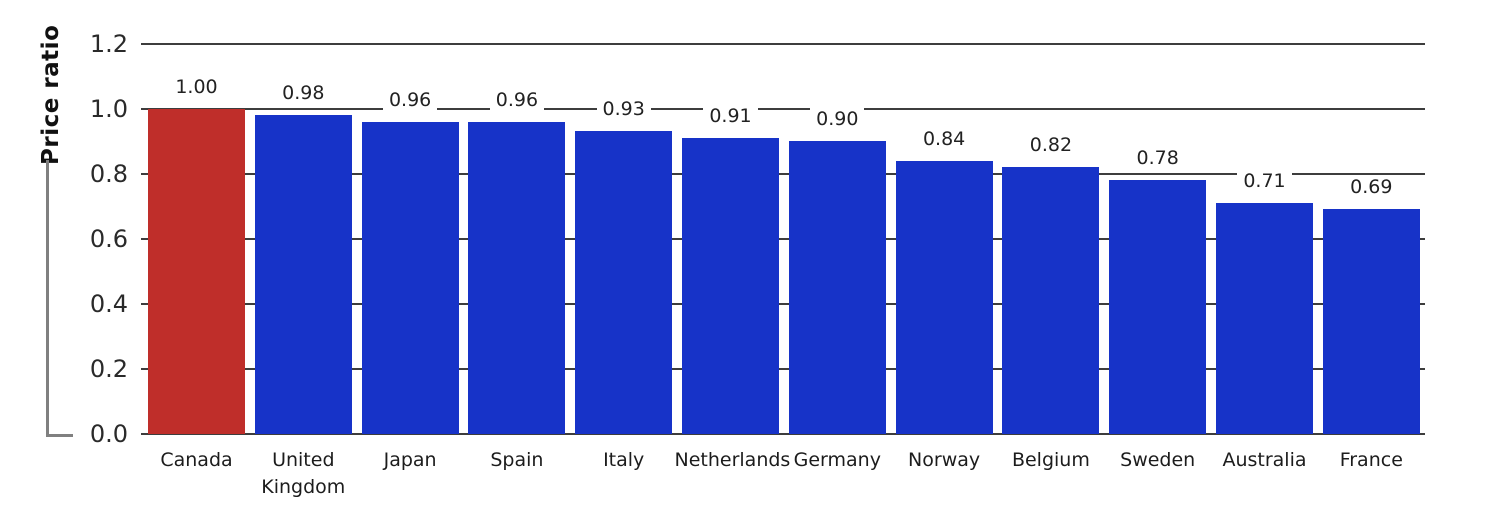 The image size is (1500, 525). What do you see at coordinates (1050, 460) in the screenshot?
I see `x-tick-label: Belgium` at bounding box center [1050, 460].